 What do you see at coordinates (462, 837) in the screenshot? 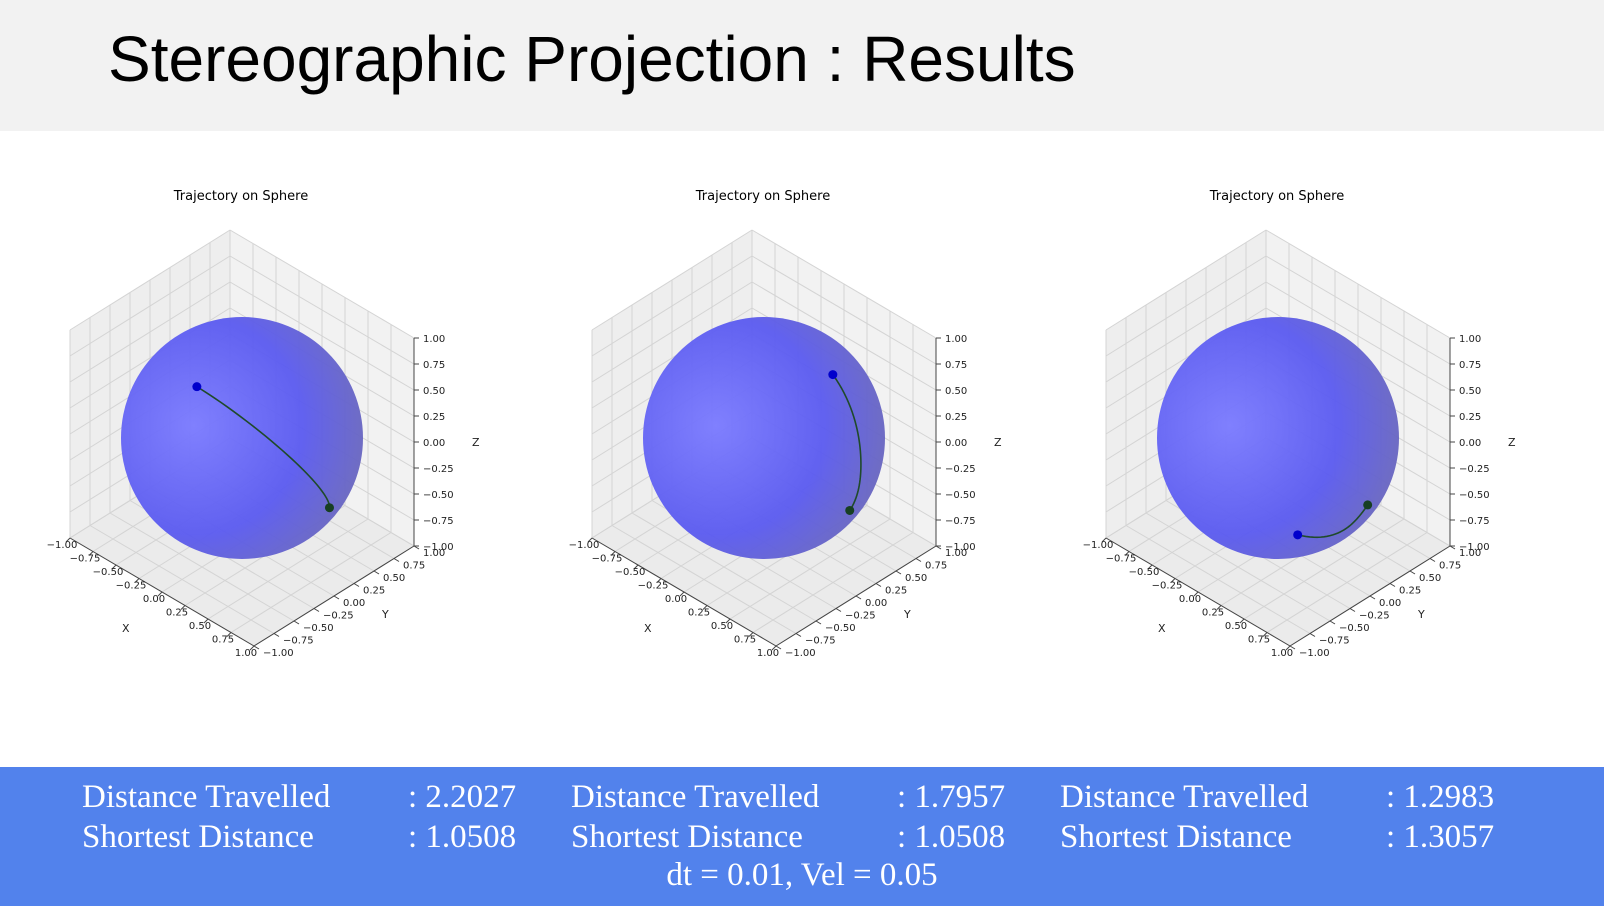
I see `shortest-distance-value-1: : 1.0508` at bounding box center [462, 837].